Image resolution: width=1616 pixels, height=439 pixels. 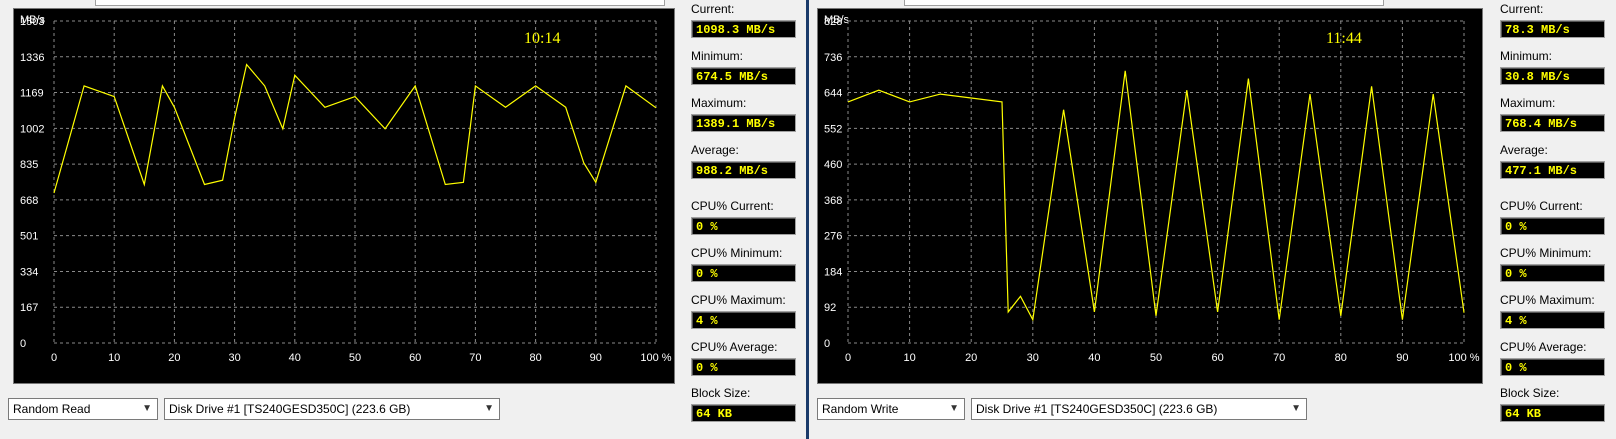 What do you see at coordinates (1552, 170) in the screenshot?
I see `average-value: 477.1 MB/s` at bounding box center [1552, 170].